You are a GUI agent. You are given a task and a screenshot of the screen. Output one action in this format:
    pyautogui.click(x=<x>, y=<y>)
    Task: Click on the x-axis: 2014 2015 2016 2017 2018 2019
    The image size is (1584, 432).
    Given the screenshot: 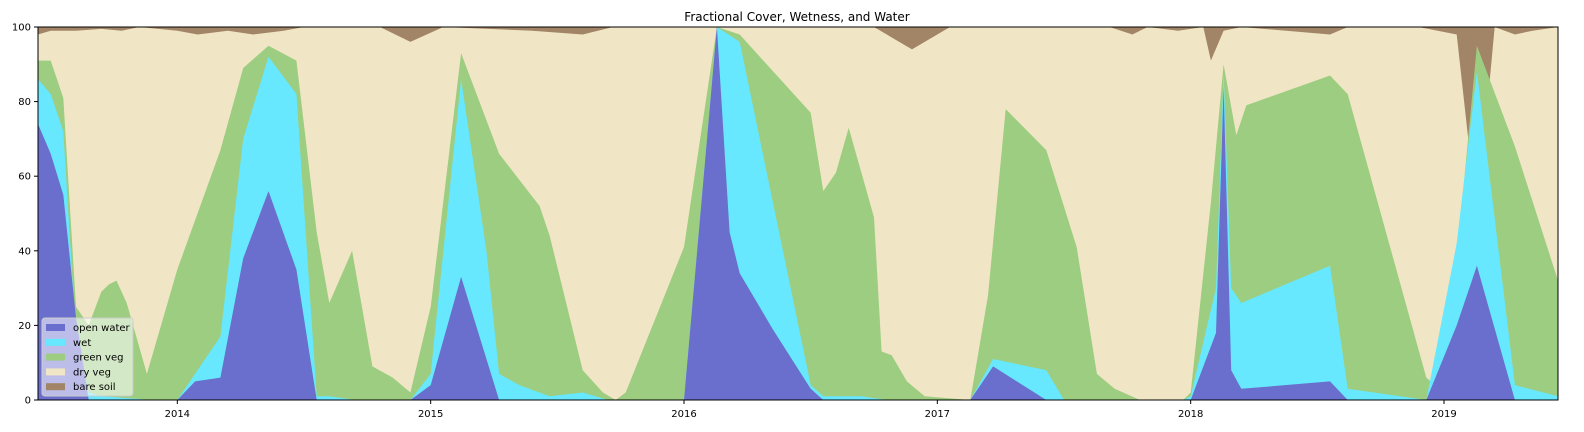 What is the action you would take?
    pyautogui.click(x=811, y=410)
    